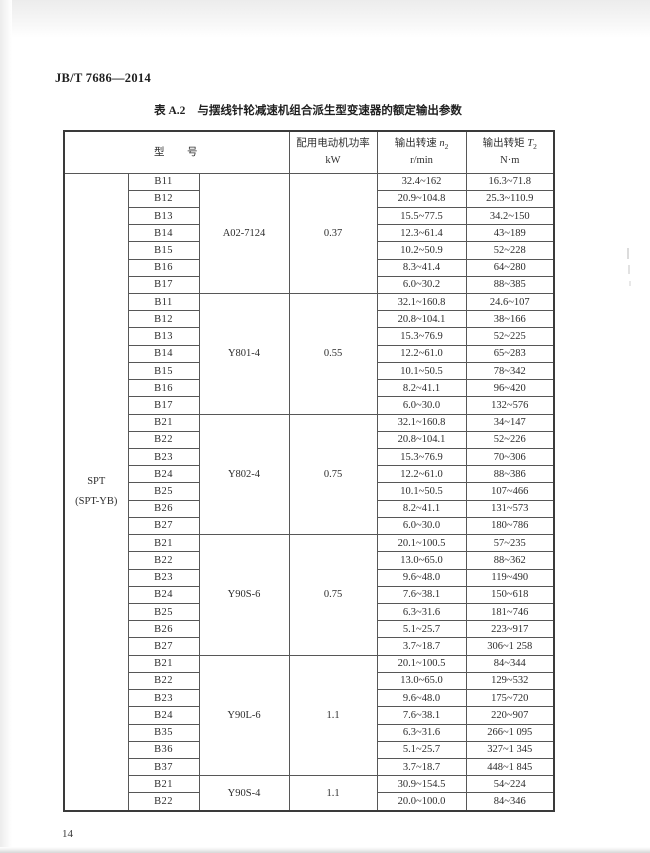 The height and width of the screenshot is (853, 650). Describe the element at coordinates (510, 405) in the screenshot. I see `torque-cell: 132~576` at that location.